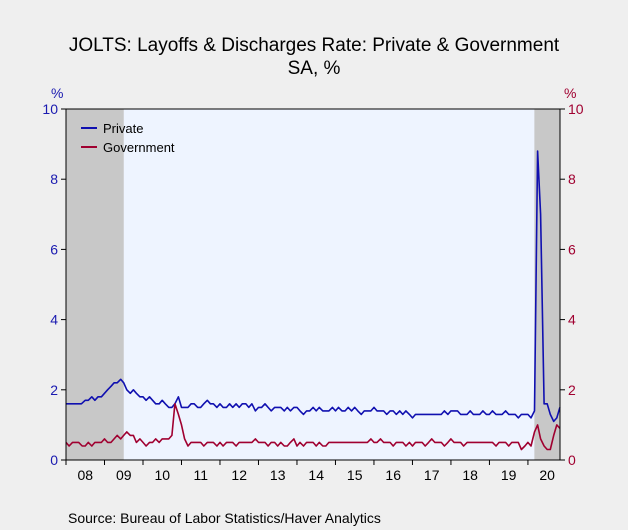  Describe the element at coordinates (313, 427) in the screenshot. I see `series-line-government` at that location.